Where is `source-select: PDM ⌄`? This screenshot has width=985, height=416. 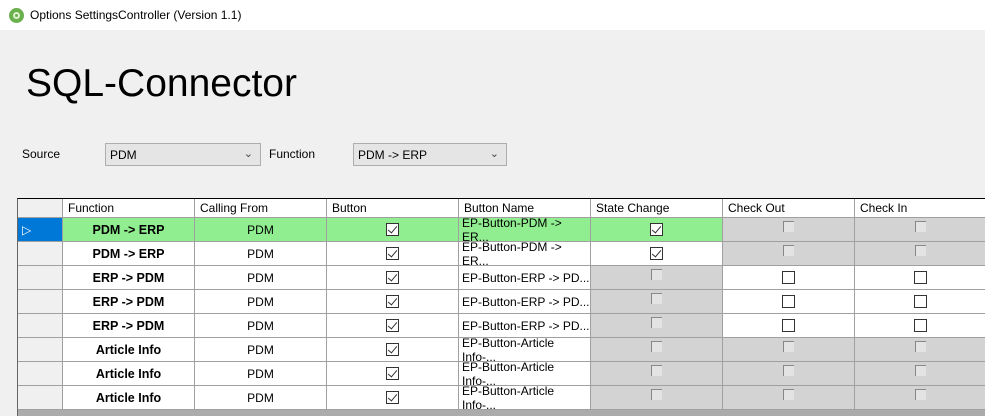 source-select: PDM ⌄ is located at coordinates (183, 154).